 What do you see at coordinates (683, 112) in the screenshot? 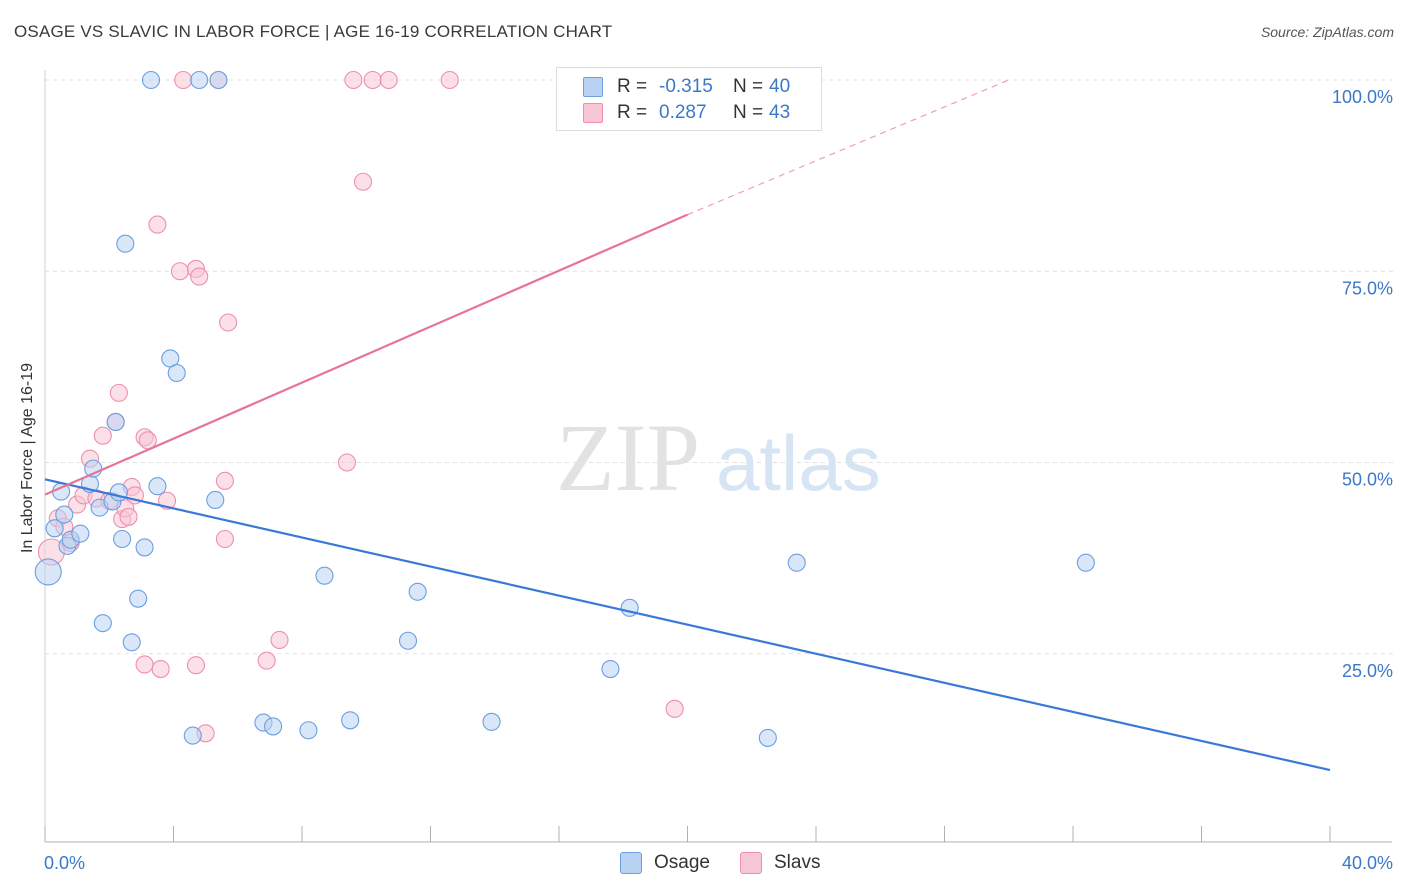
I see `r-value: 0.287` at bounding box center [683, 112].